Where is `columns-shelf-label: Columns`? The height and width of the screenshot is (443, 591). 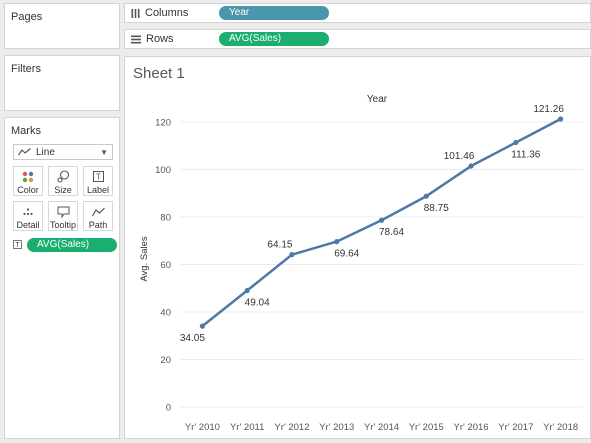 columns-shelf-label: Columns is located at coordinates (159, 13).